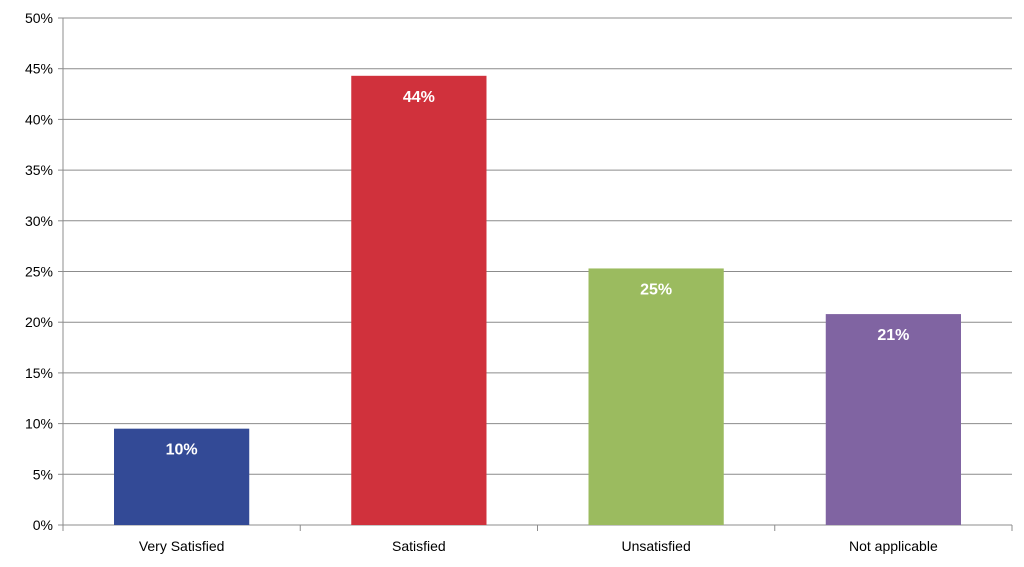 The image size is (1024, 567). Describe the element at coordinates (43, 525) in the screenshot. I see `y-tick-label: 0%` at that location.